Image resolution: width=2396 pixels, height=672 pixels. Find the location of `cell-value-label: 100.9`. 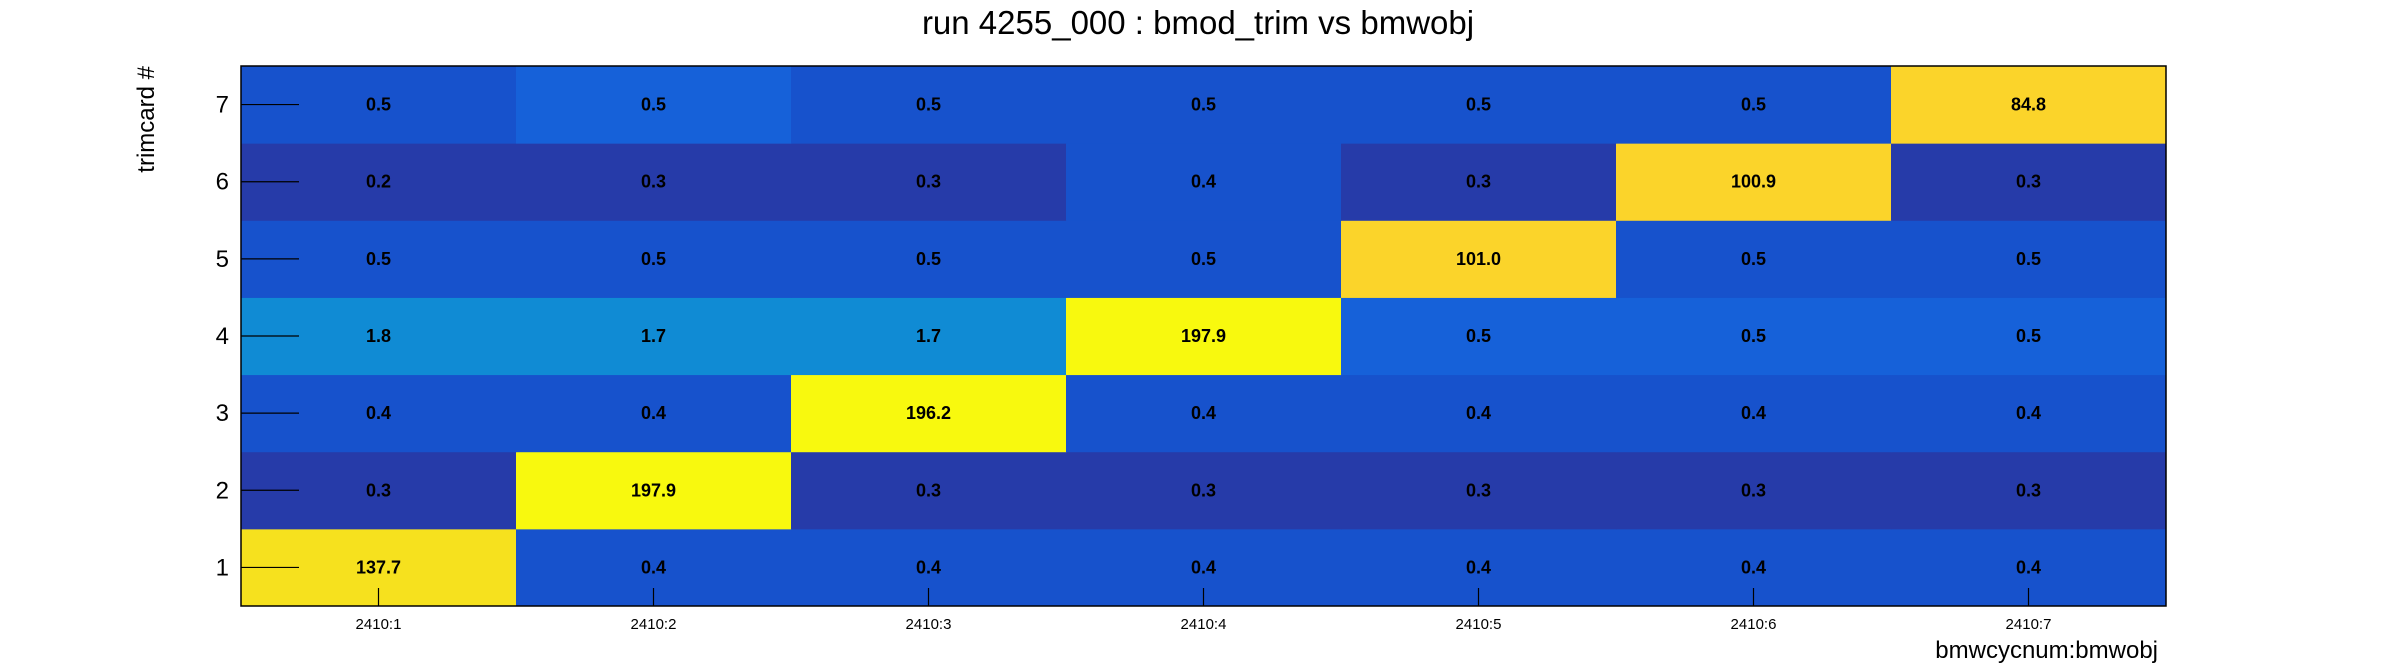

cell-value-label: 100.9 is located at coordinates (1753, 182).